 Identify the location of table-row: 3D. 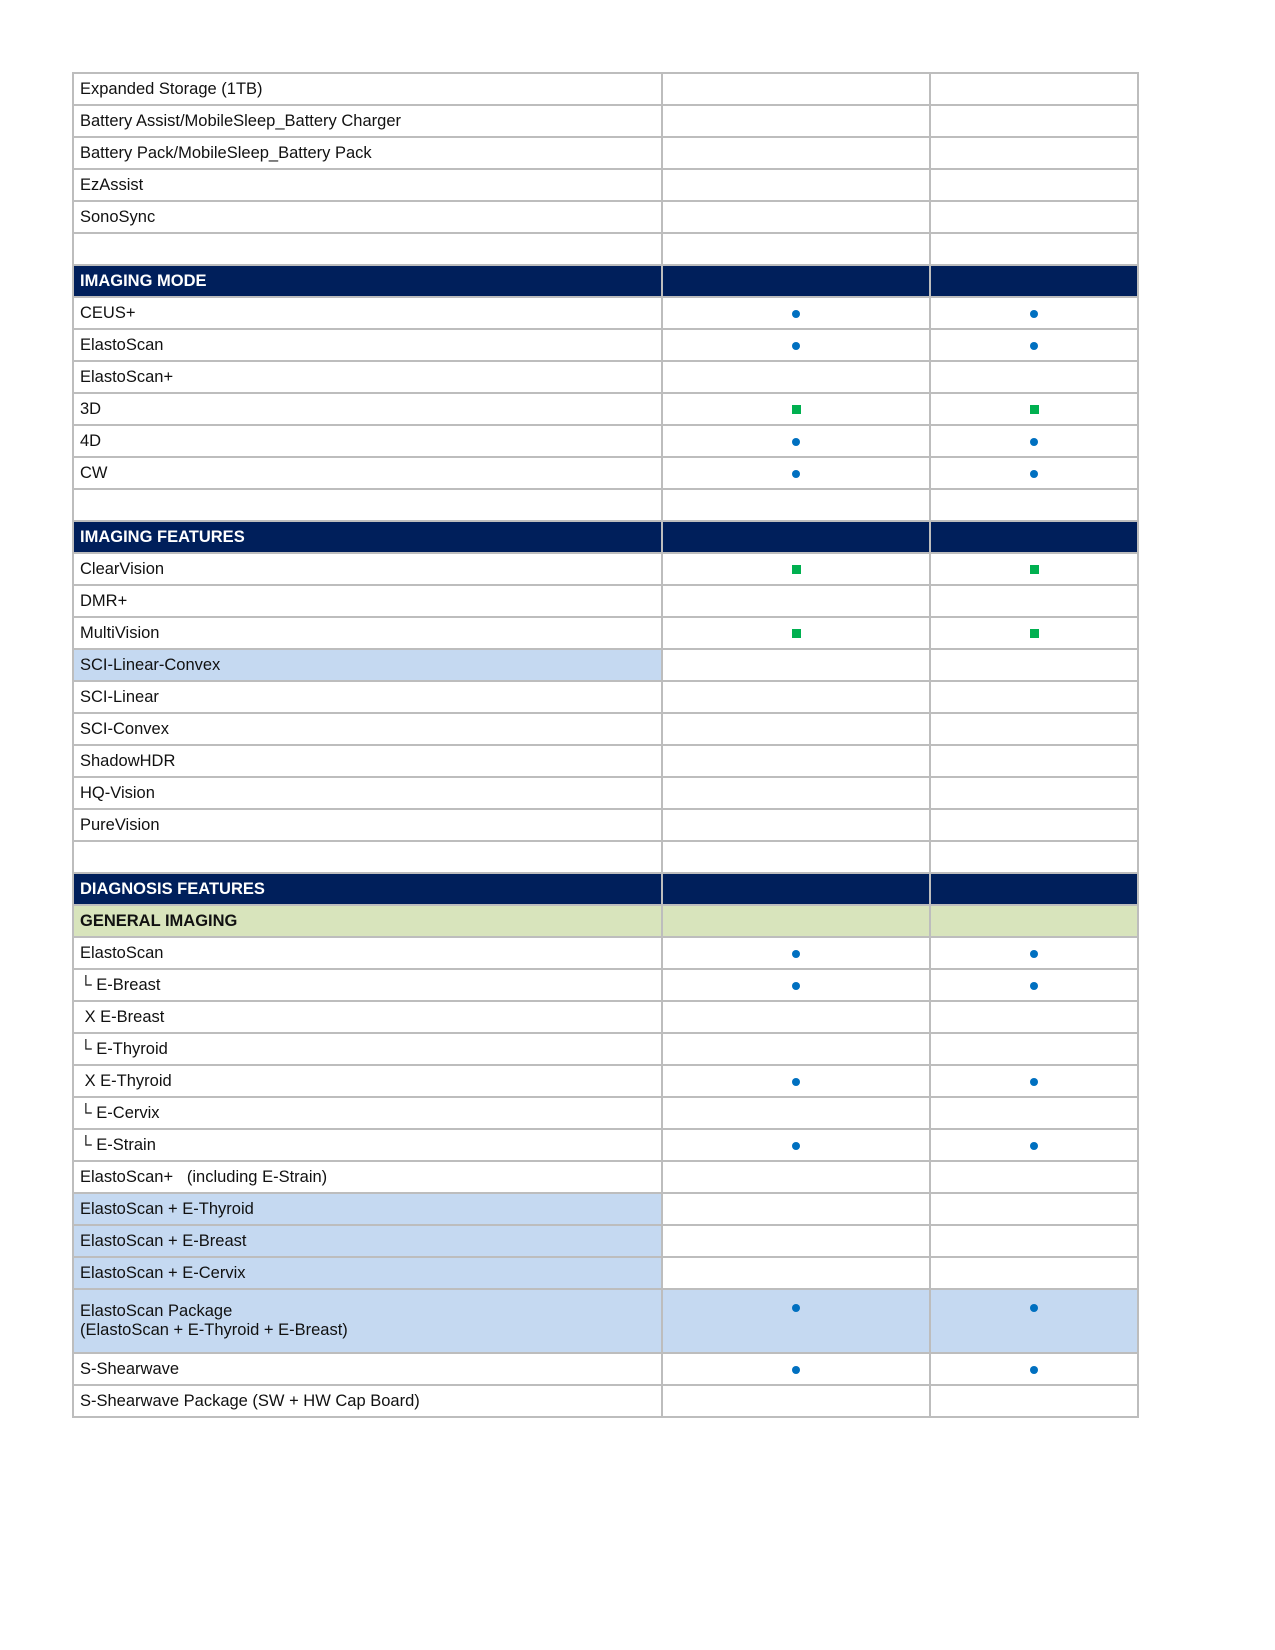
(605, 409).